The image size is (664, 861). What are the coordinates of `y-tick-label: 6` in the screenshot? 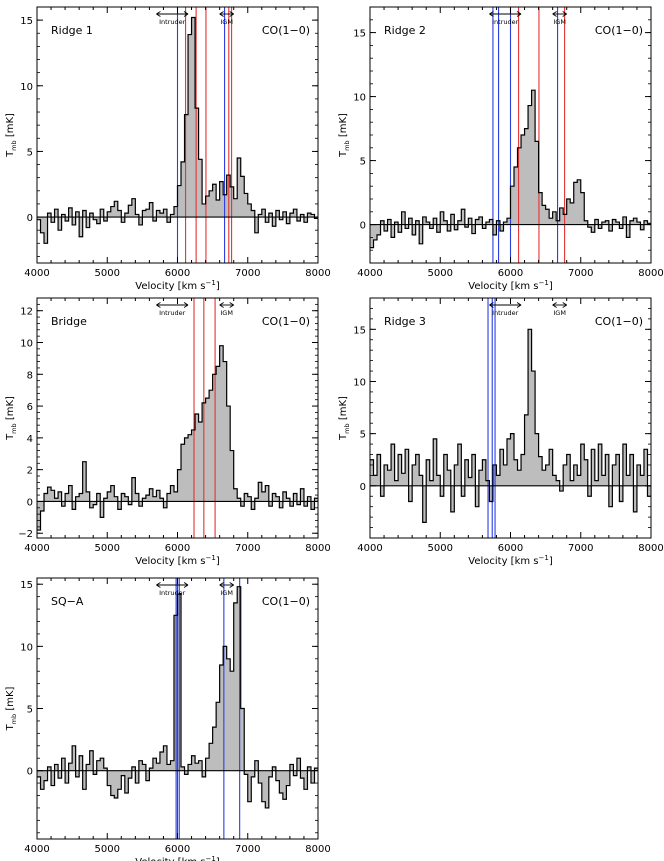 It's located at (30, 407).